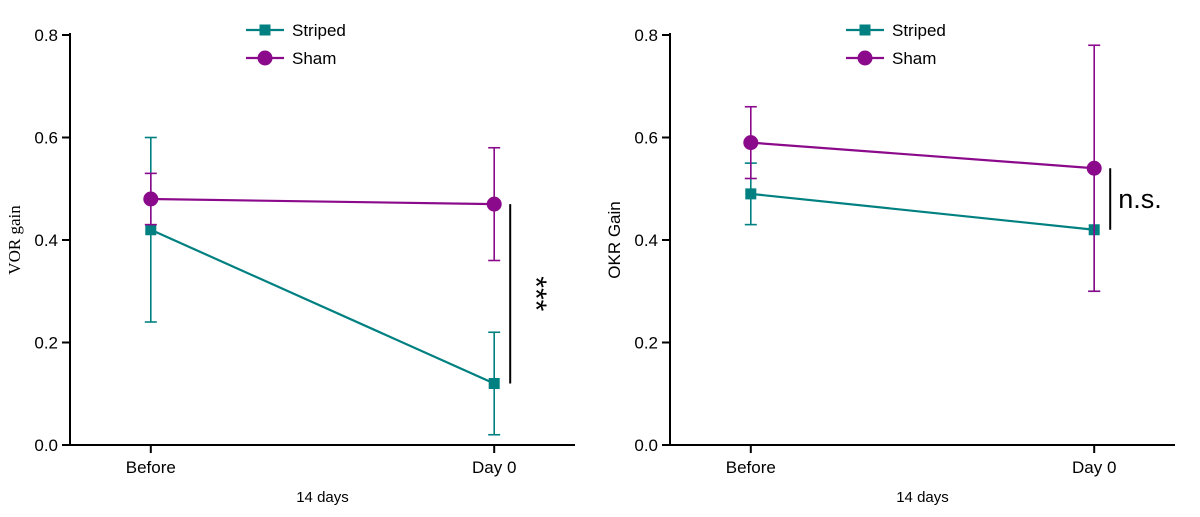 The height and width of the screenshot is (517, 1200). What do you see at coordinates (14, 240) in the screenshot?
I see `y-axis-label: VOR gain` at bounding box center [14, 240].